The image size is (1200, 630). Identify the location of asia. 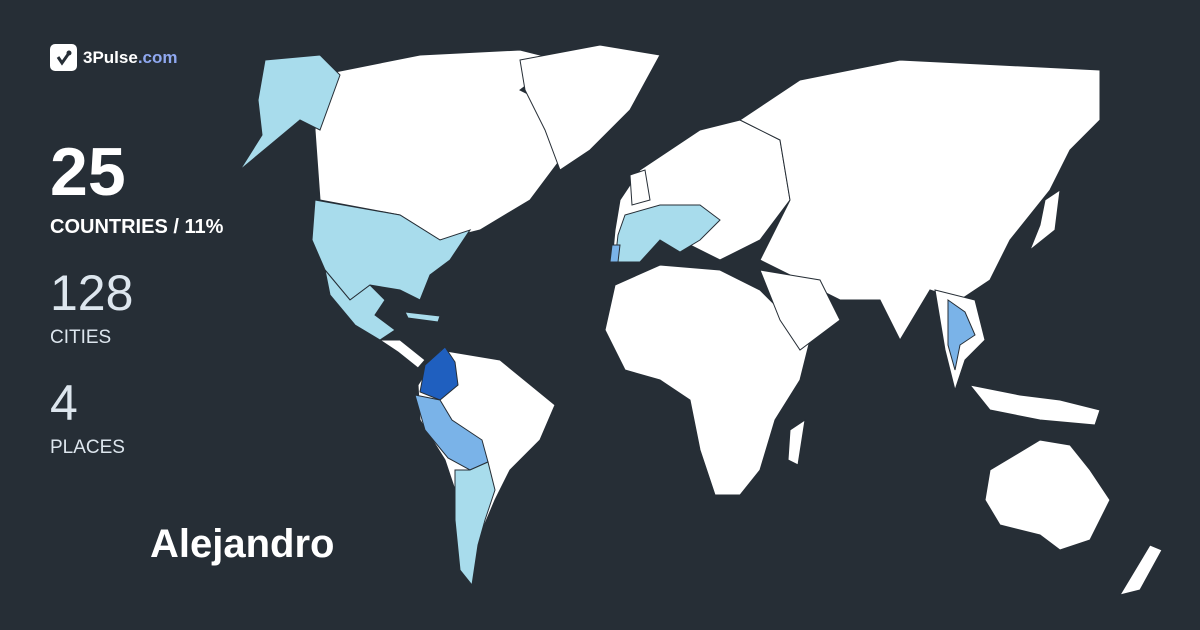
(920, 200).